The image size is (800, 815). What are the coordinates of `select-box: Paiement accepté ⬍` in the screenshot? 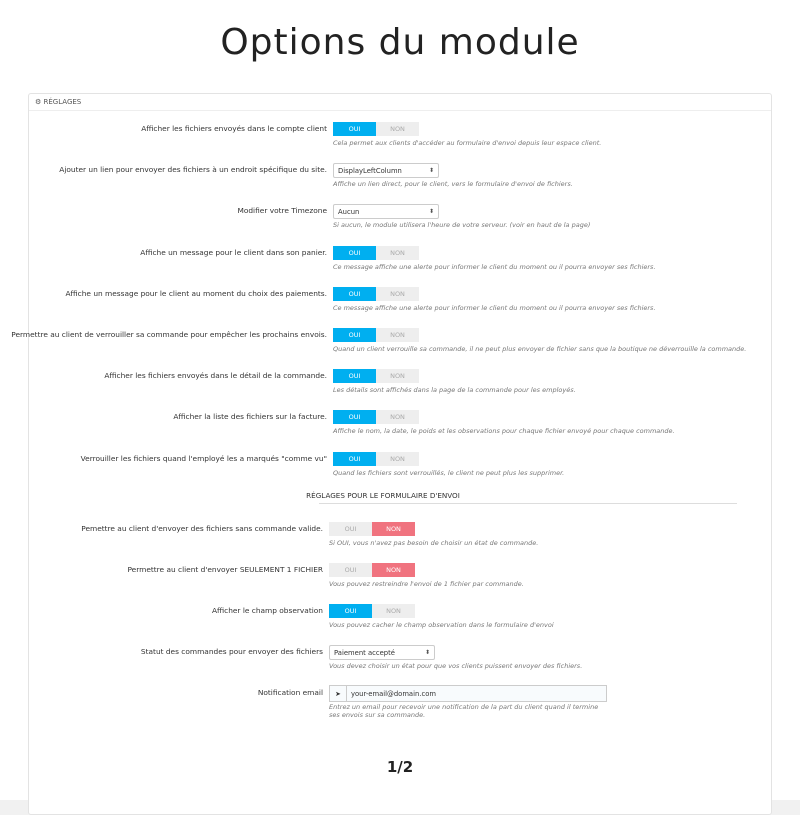 It's located at (382, 652).